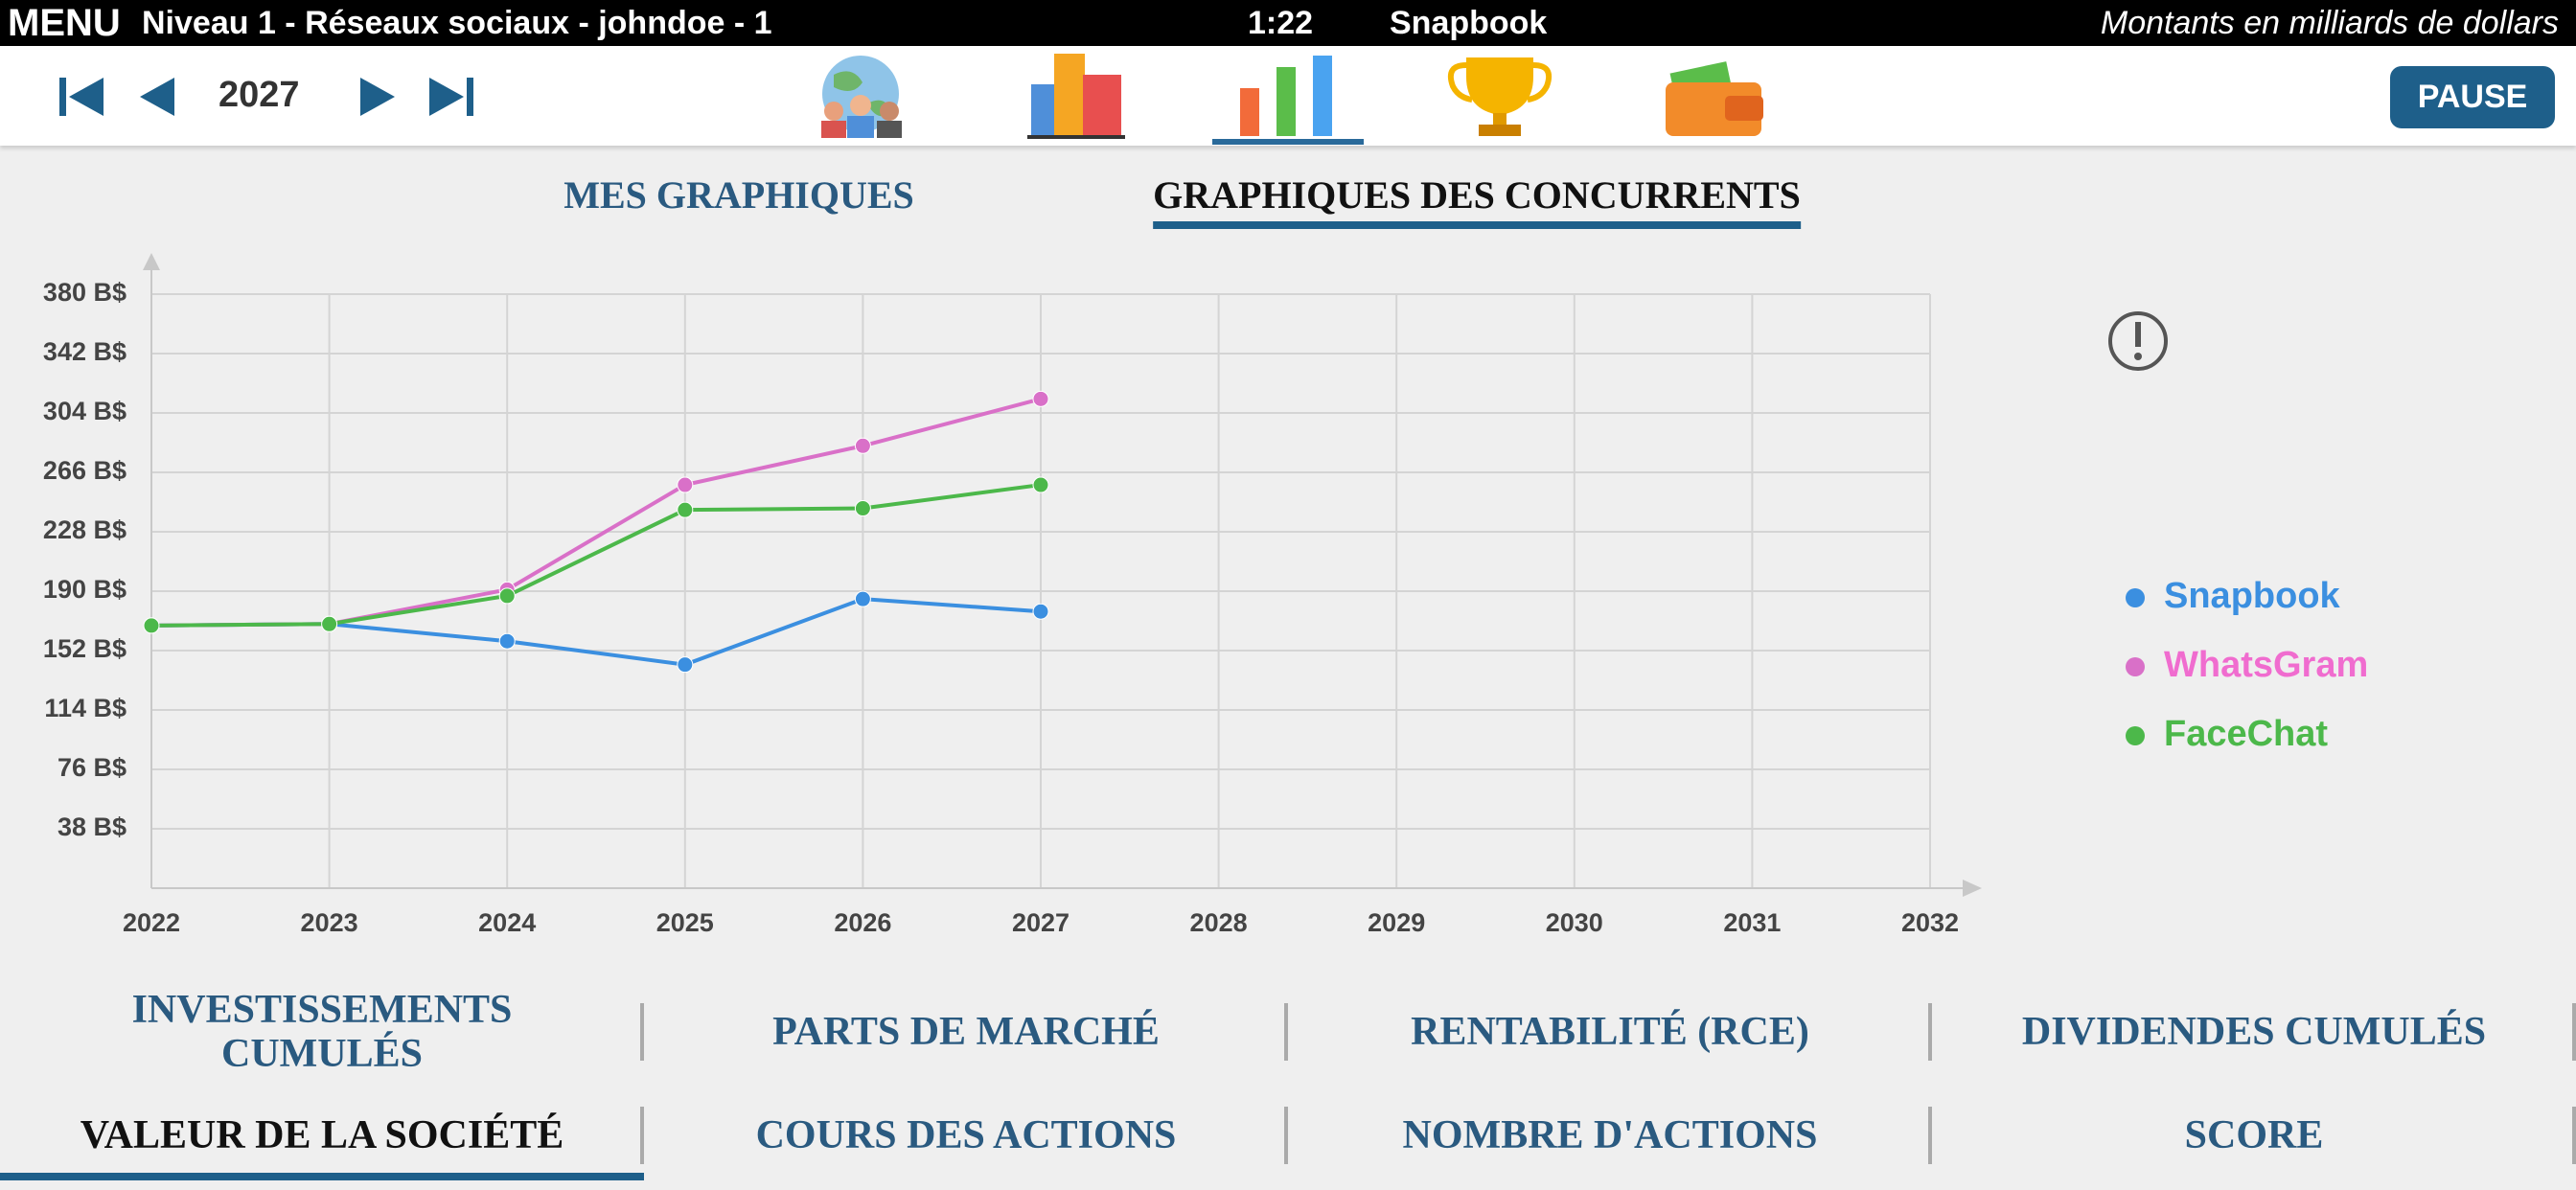  What do you see at coordinates (85, 529) in the screenshot?
I see `y-tick-label: 228 B$` at bounding box center [85, 529].